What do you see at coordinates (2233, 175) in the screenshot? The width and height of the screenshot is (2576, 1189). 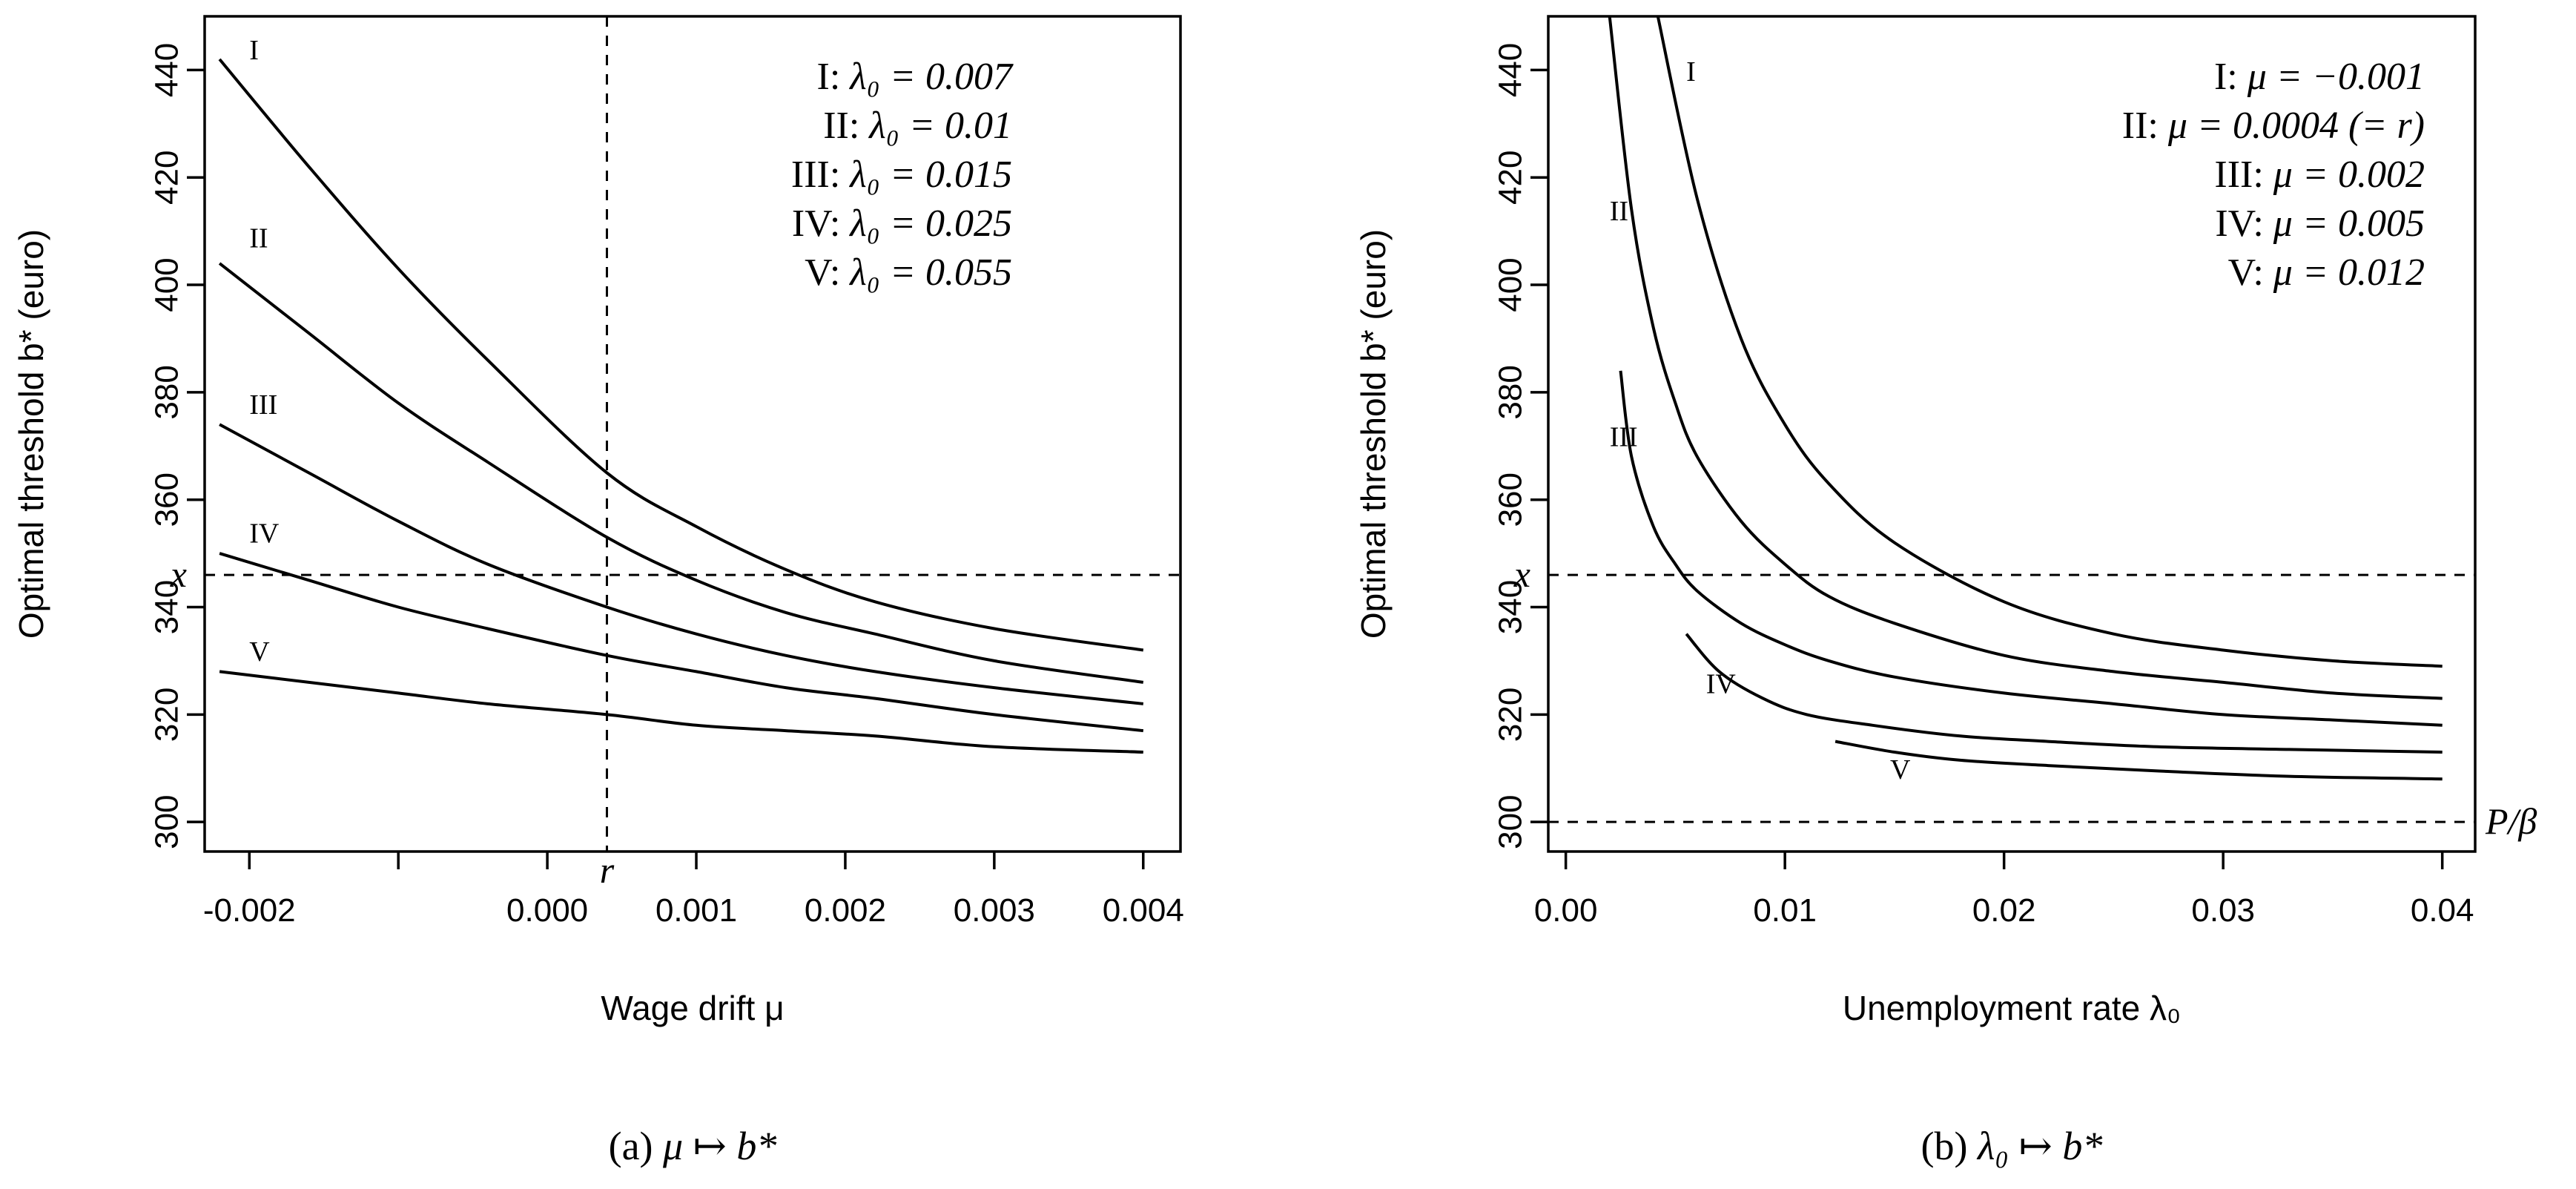 I see `panel-b-legend-id-III: III` at bounding box center [2233, 175].